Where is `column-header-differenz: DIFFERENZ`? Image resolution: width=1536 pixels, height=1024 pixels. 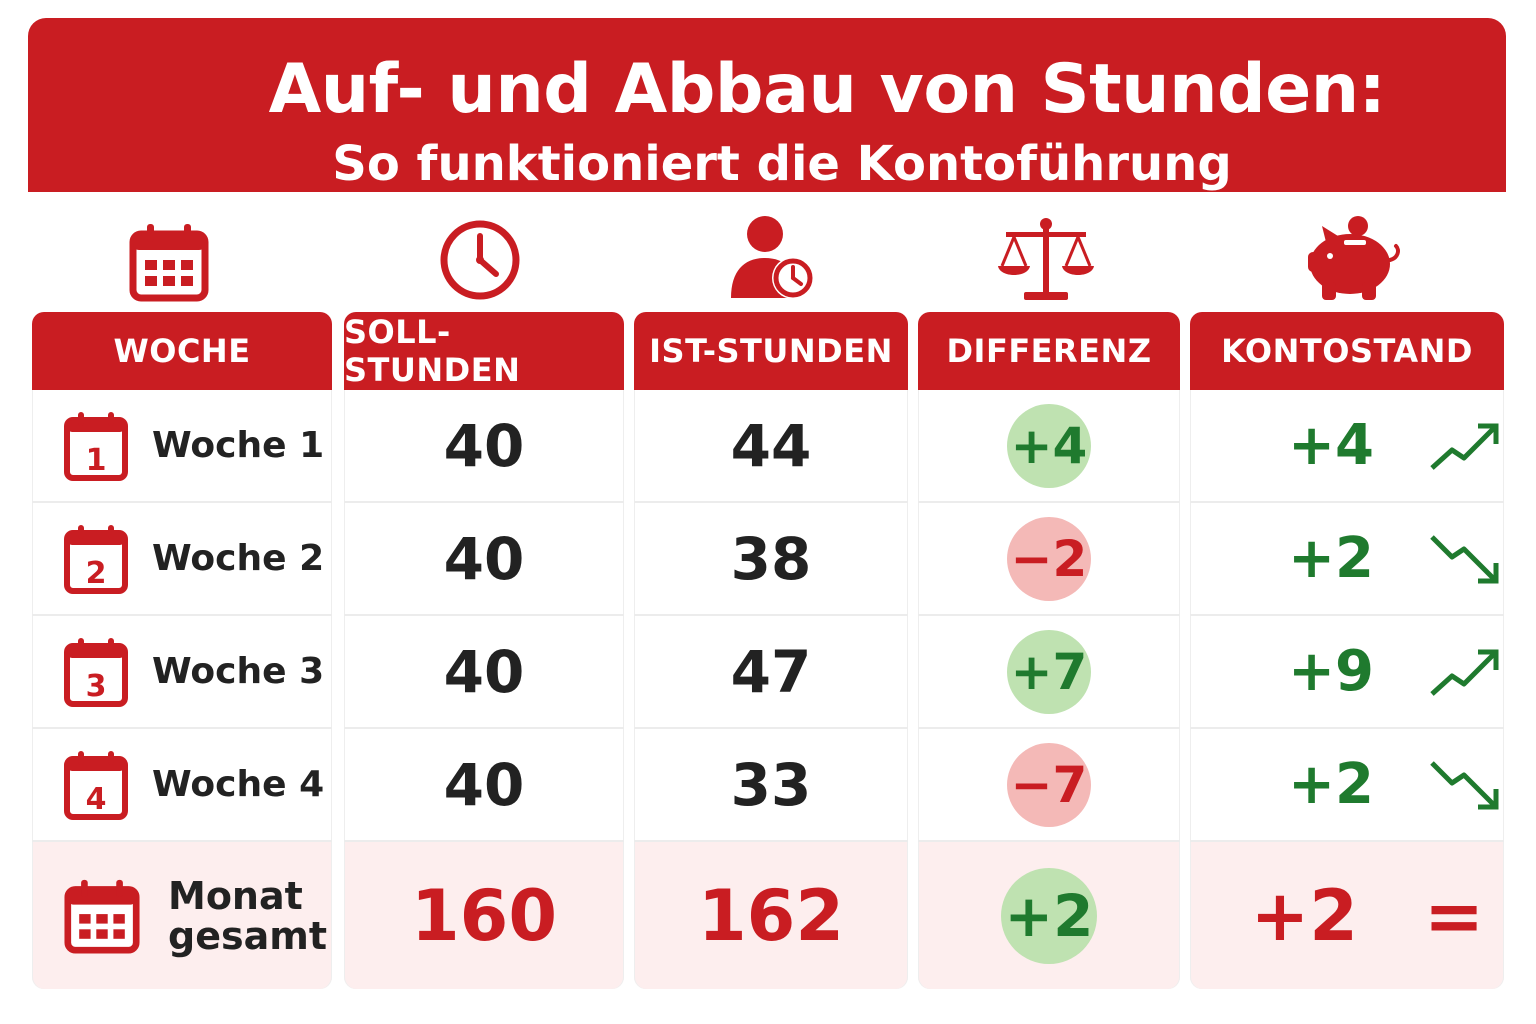 column-header-differenz: DIFFERENZ is located at coordinates (1049, 351).